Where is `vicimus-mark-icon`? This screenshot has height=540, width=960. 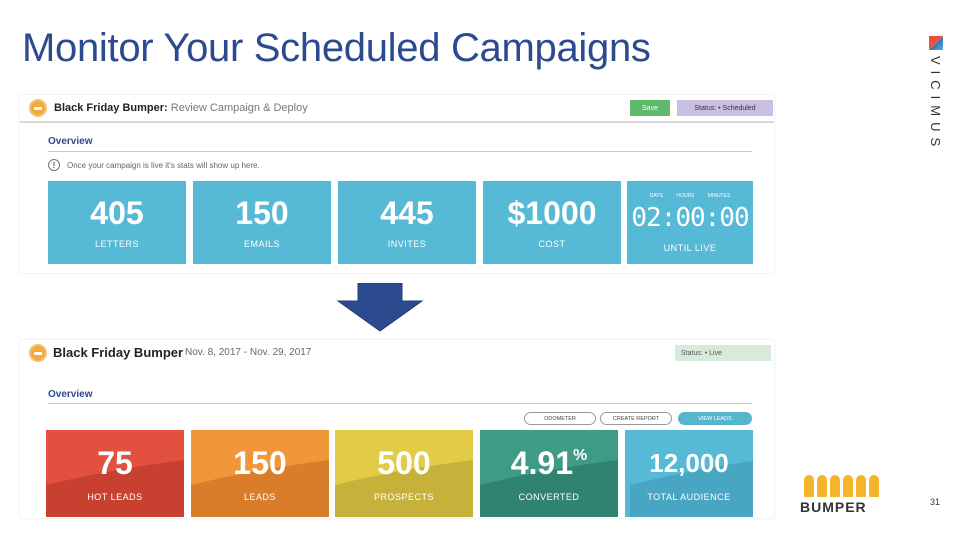
vicimus-mark-icon is located at coordinates (936, 43).